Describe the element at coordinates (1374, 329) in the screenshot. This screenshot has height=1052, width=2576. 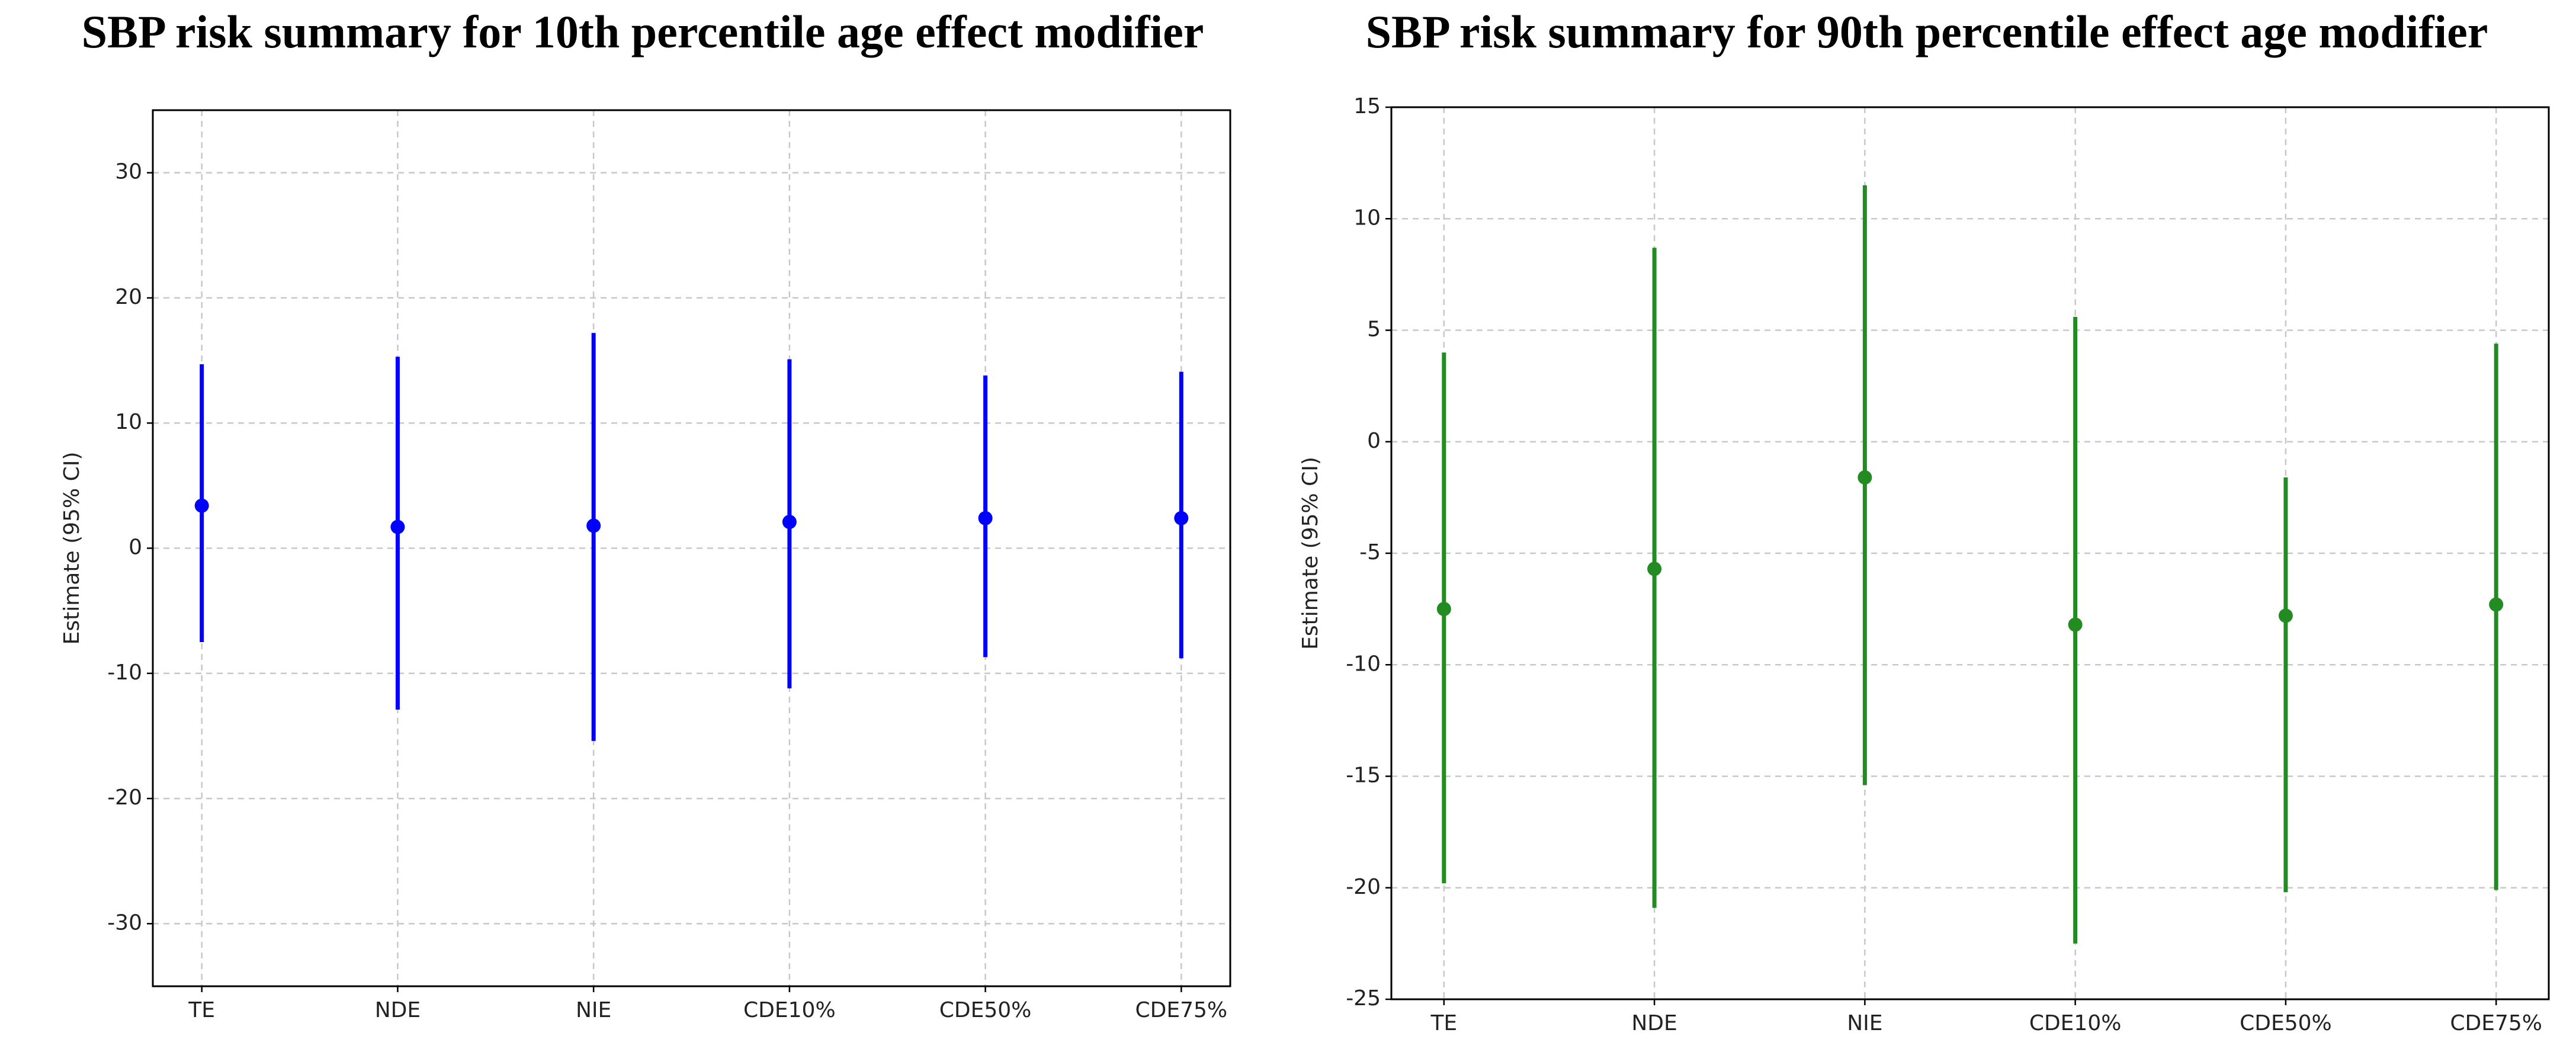
I see `y-tick-label: 5` at that location.